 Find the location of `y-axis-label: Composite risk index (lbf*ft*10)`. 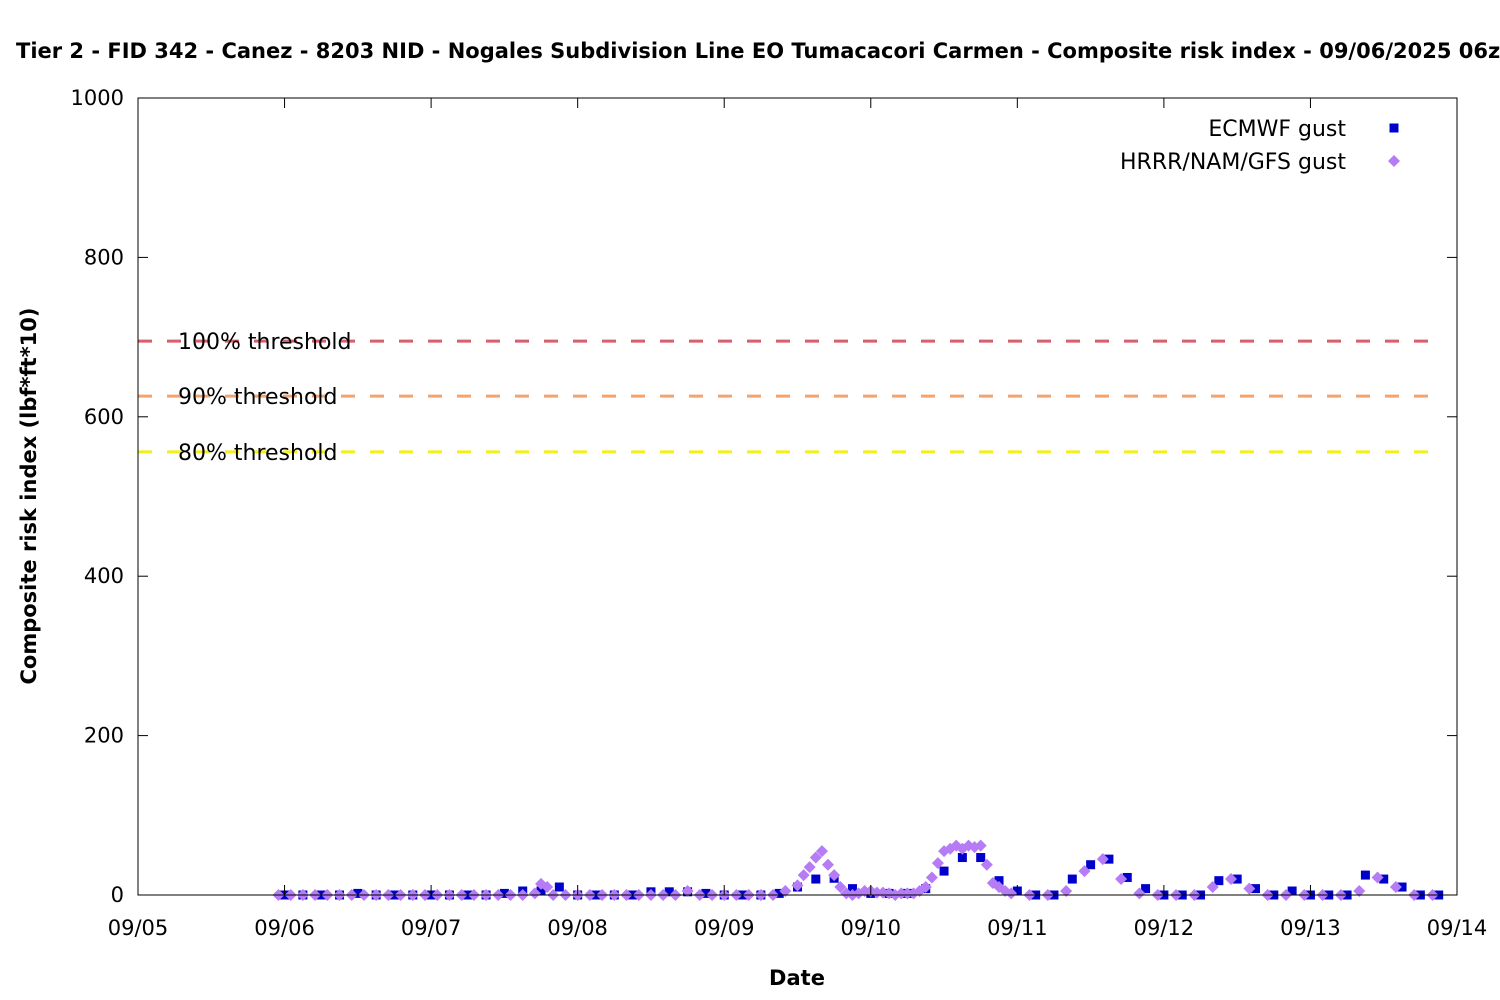

y-axis-label: Composite risk index (lbf*ft*10) is located at coordinates (29, 495).